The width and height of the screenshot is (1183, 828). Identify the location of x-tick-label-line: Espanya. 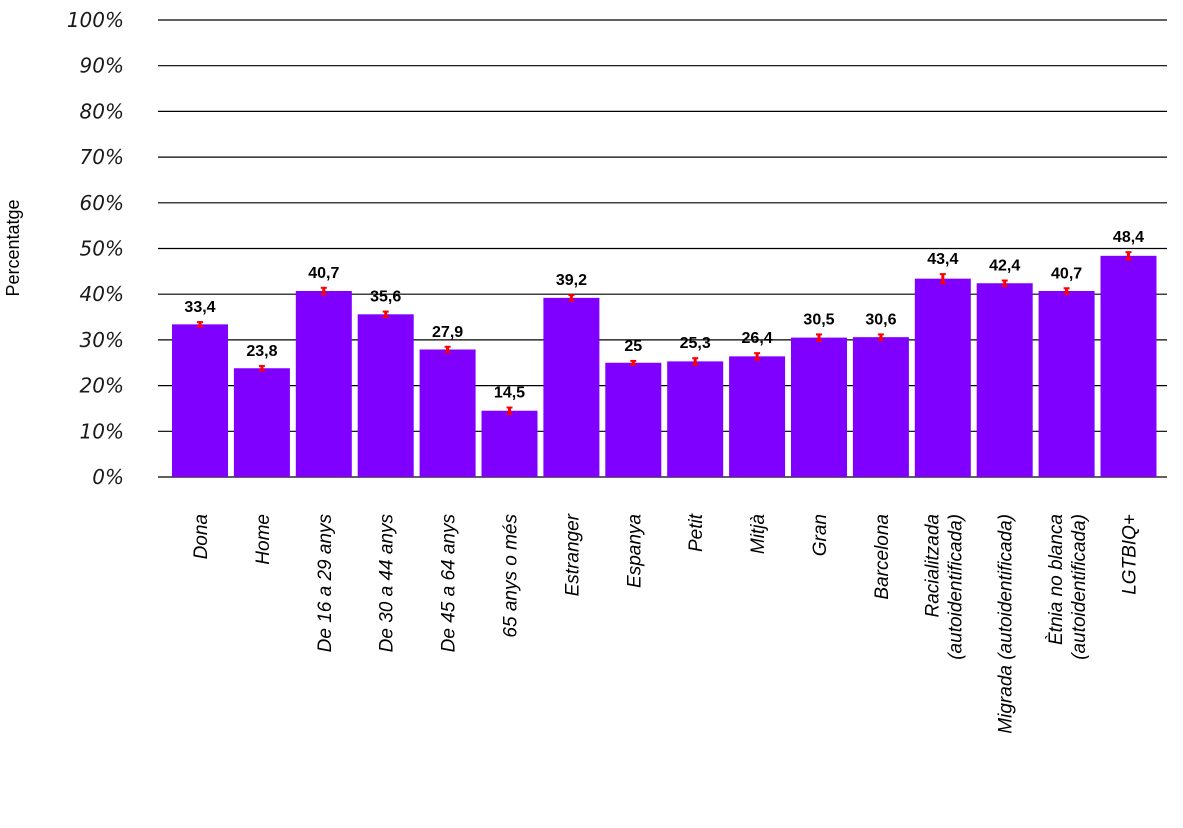
(634, 551).